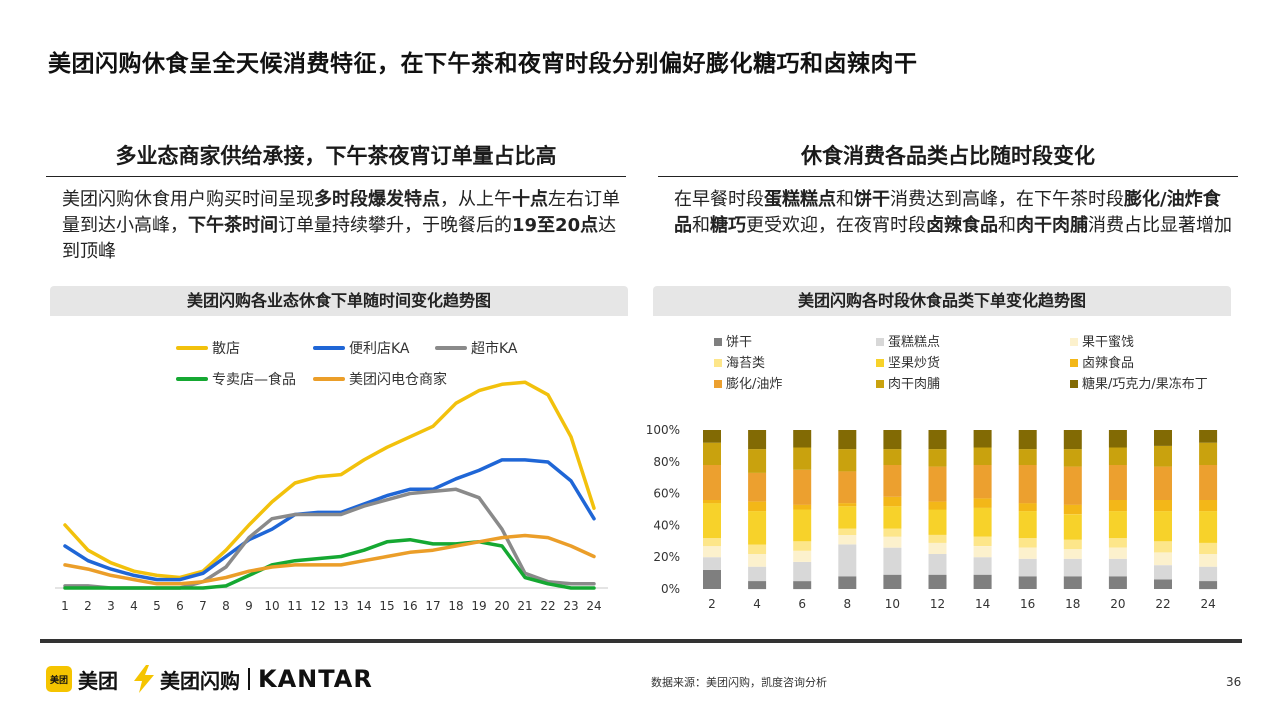 The height and width of the screenshot is (720, 1280). Describe the element at coordinates (494, 348) in the screenshot. I see `legend-label: 超市KA` at that location.